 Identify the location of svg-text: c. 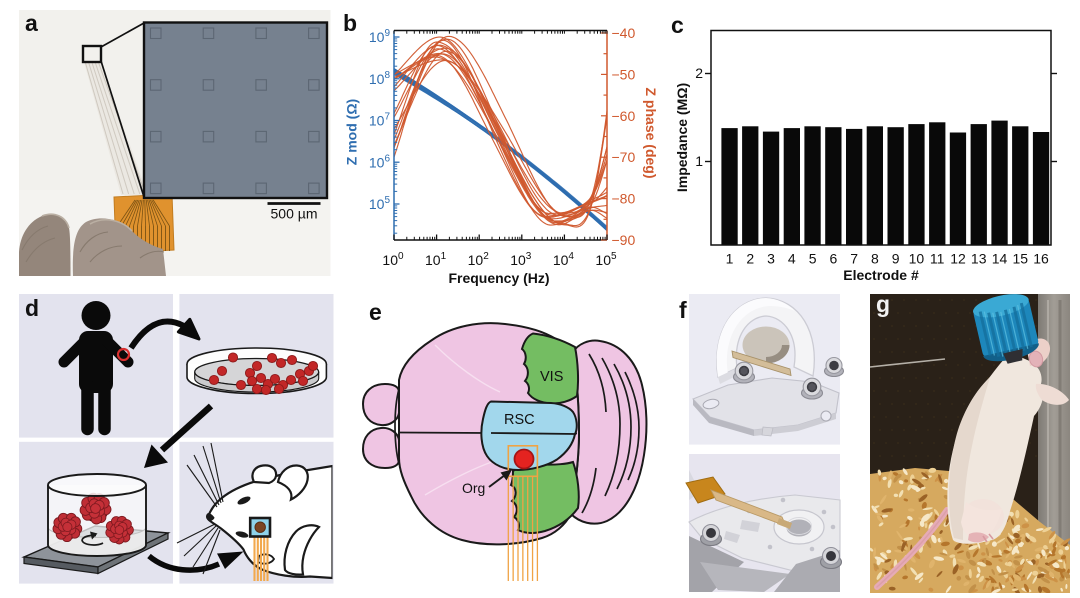
(677, 25).